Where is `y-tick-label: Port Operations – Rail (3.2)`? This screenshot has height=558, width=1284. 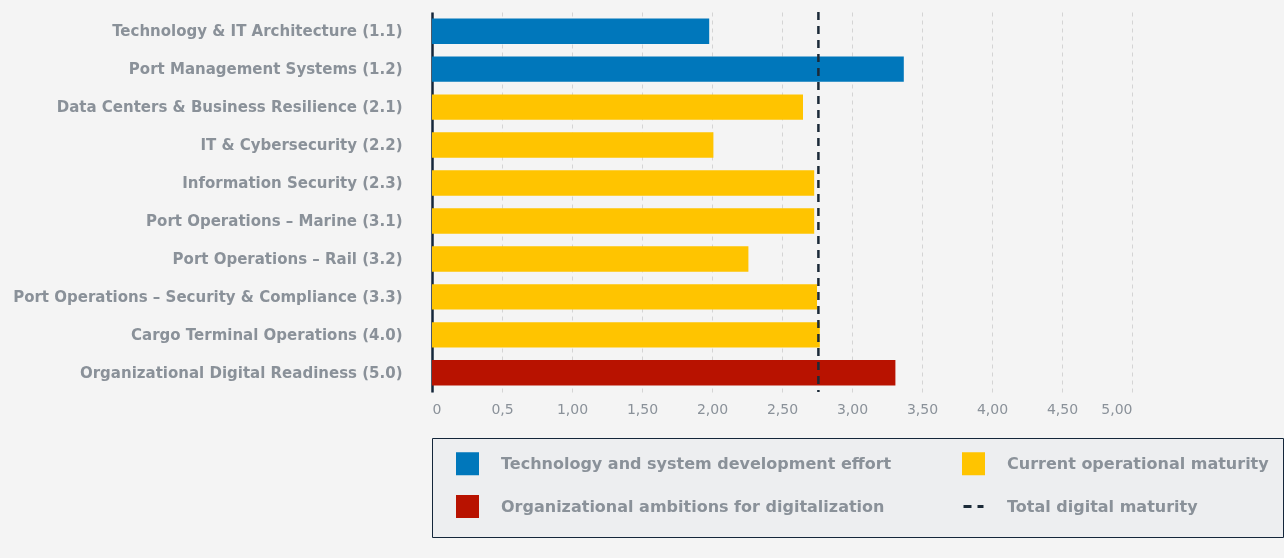 y-tick-label: Port Operations – Rail (3.2) is located at coordinates (287, 258).